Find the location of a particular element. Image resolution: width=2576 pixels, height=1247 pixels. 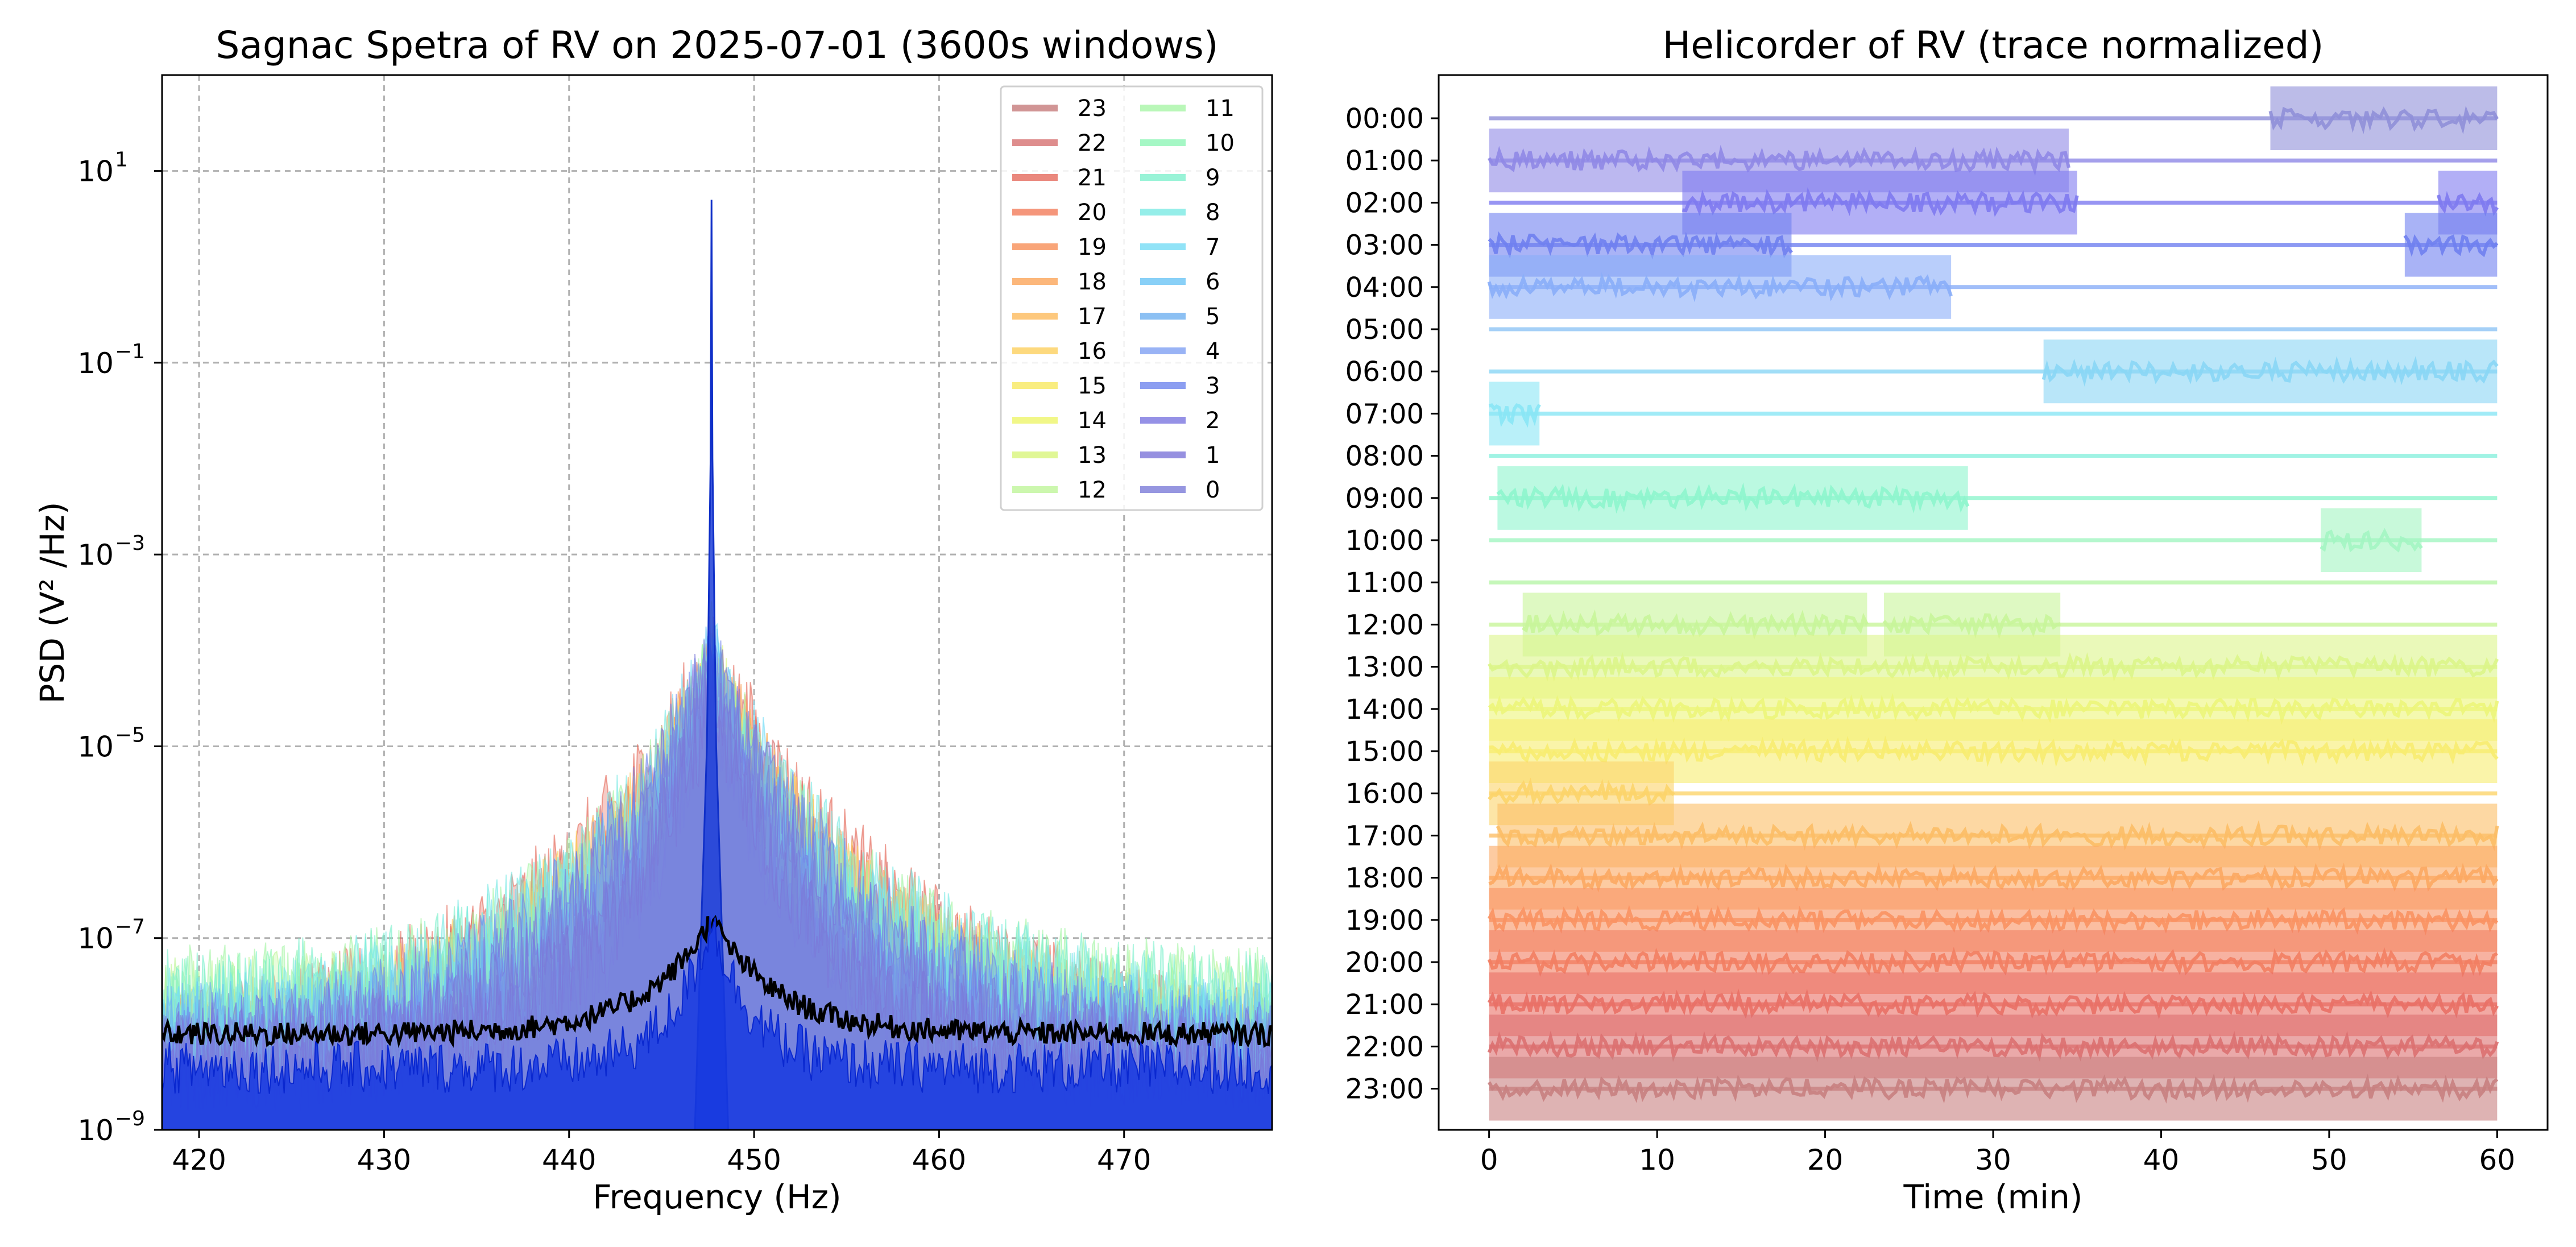

helicorder-row-label: 20:00 is located at coordinates (1384, 963).